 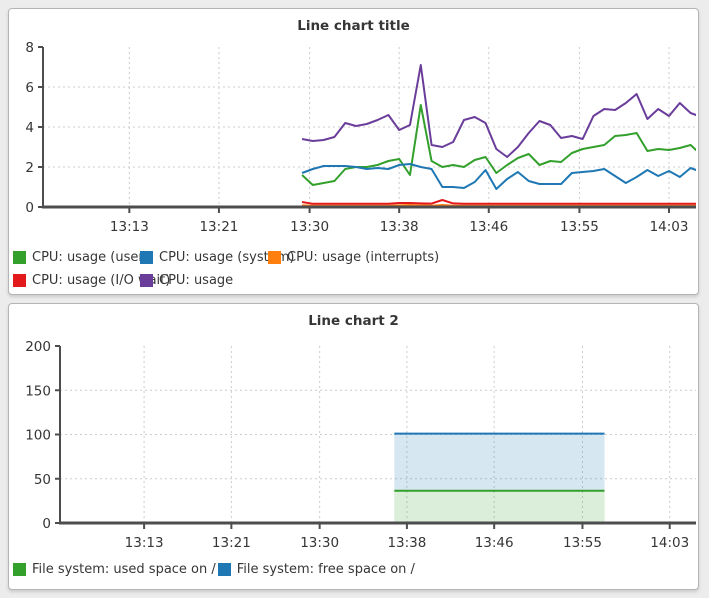 I want to click on legend-label-cpu-usage: CPU: usage, so click(x=196, y=280).